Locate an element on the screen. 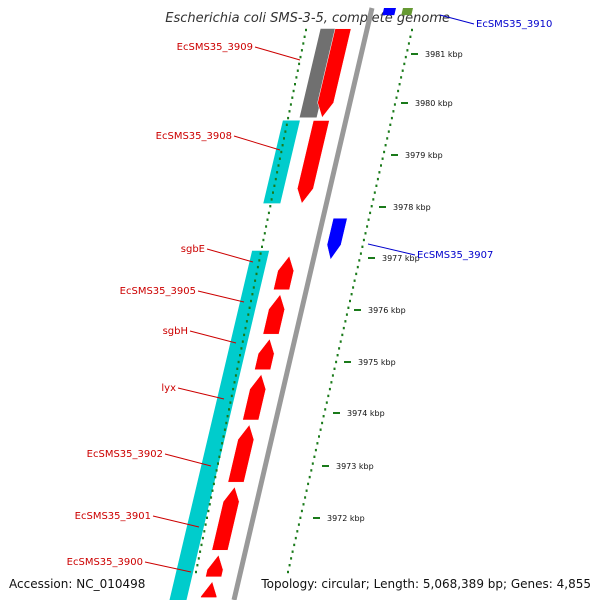 The width and height of the screenshot is (600, 600). gene-label: sgbH is located at coordinates (175, 331).